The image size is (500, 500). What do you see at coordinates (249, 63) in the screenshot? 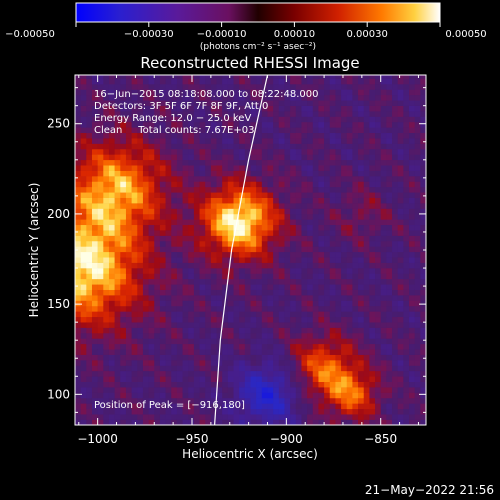
I see `chart-title: Reconstructed RHESSI Image` at bounding box center [249, 63].